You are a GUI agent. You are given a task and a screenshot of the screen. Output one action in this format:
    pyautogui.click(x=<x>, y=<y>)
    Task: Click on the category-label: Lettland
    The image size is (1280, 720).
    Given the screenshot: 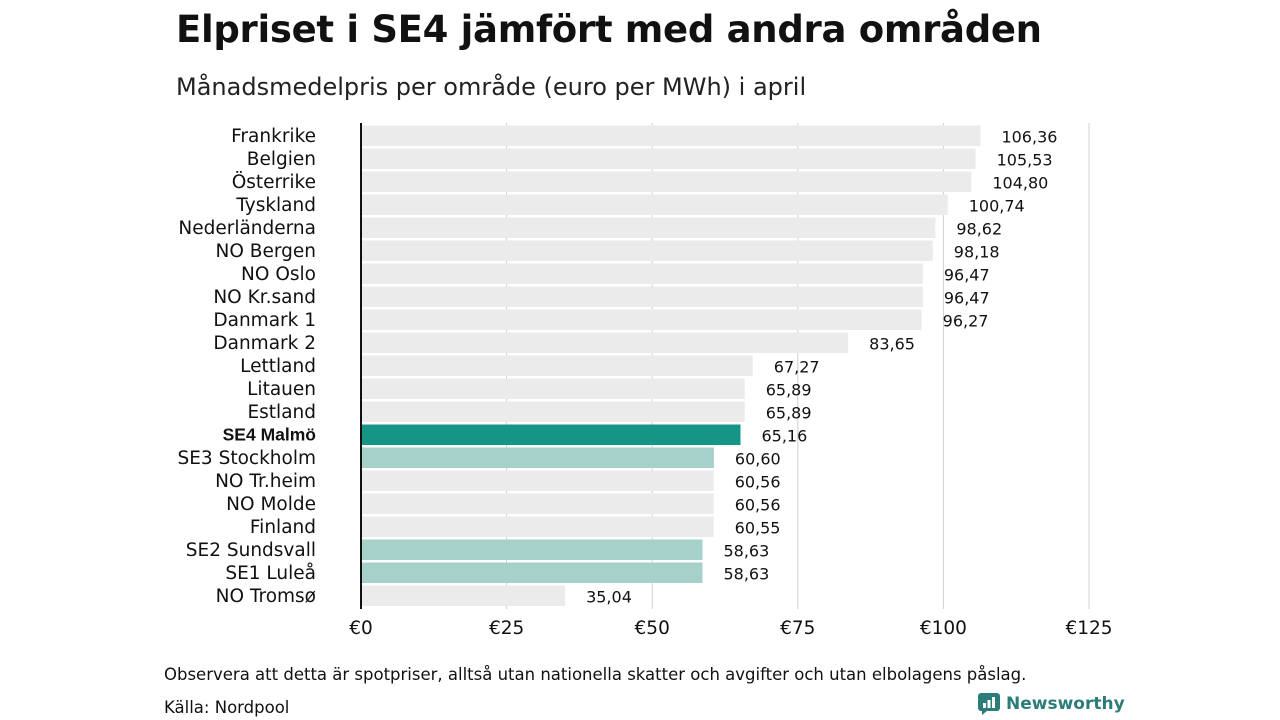 What is the action you would take?
    pyautogui.click(x=278, y=366)
    